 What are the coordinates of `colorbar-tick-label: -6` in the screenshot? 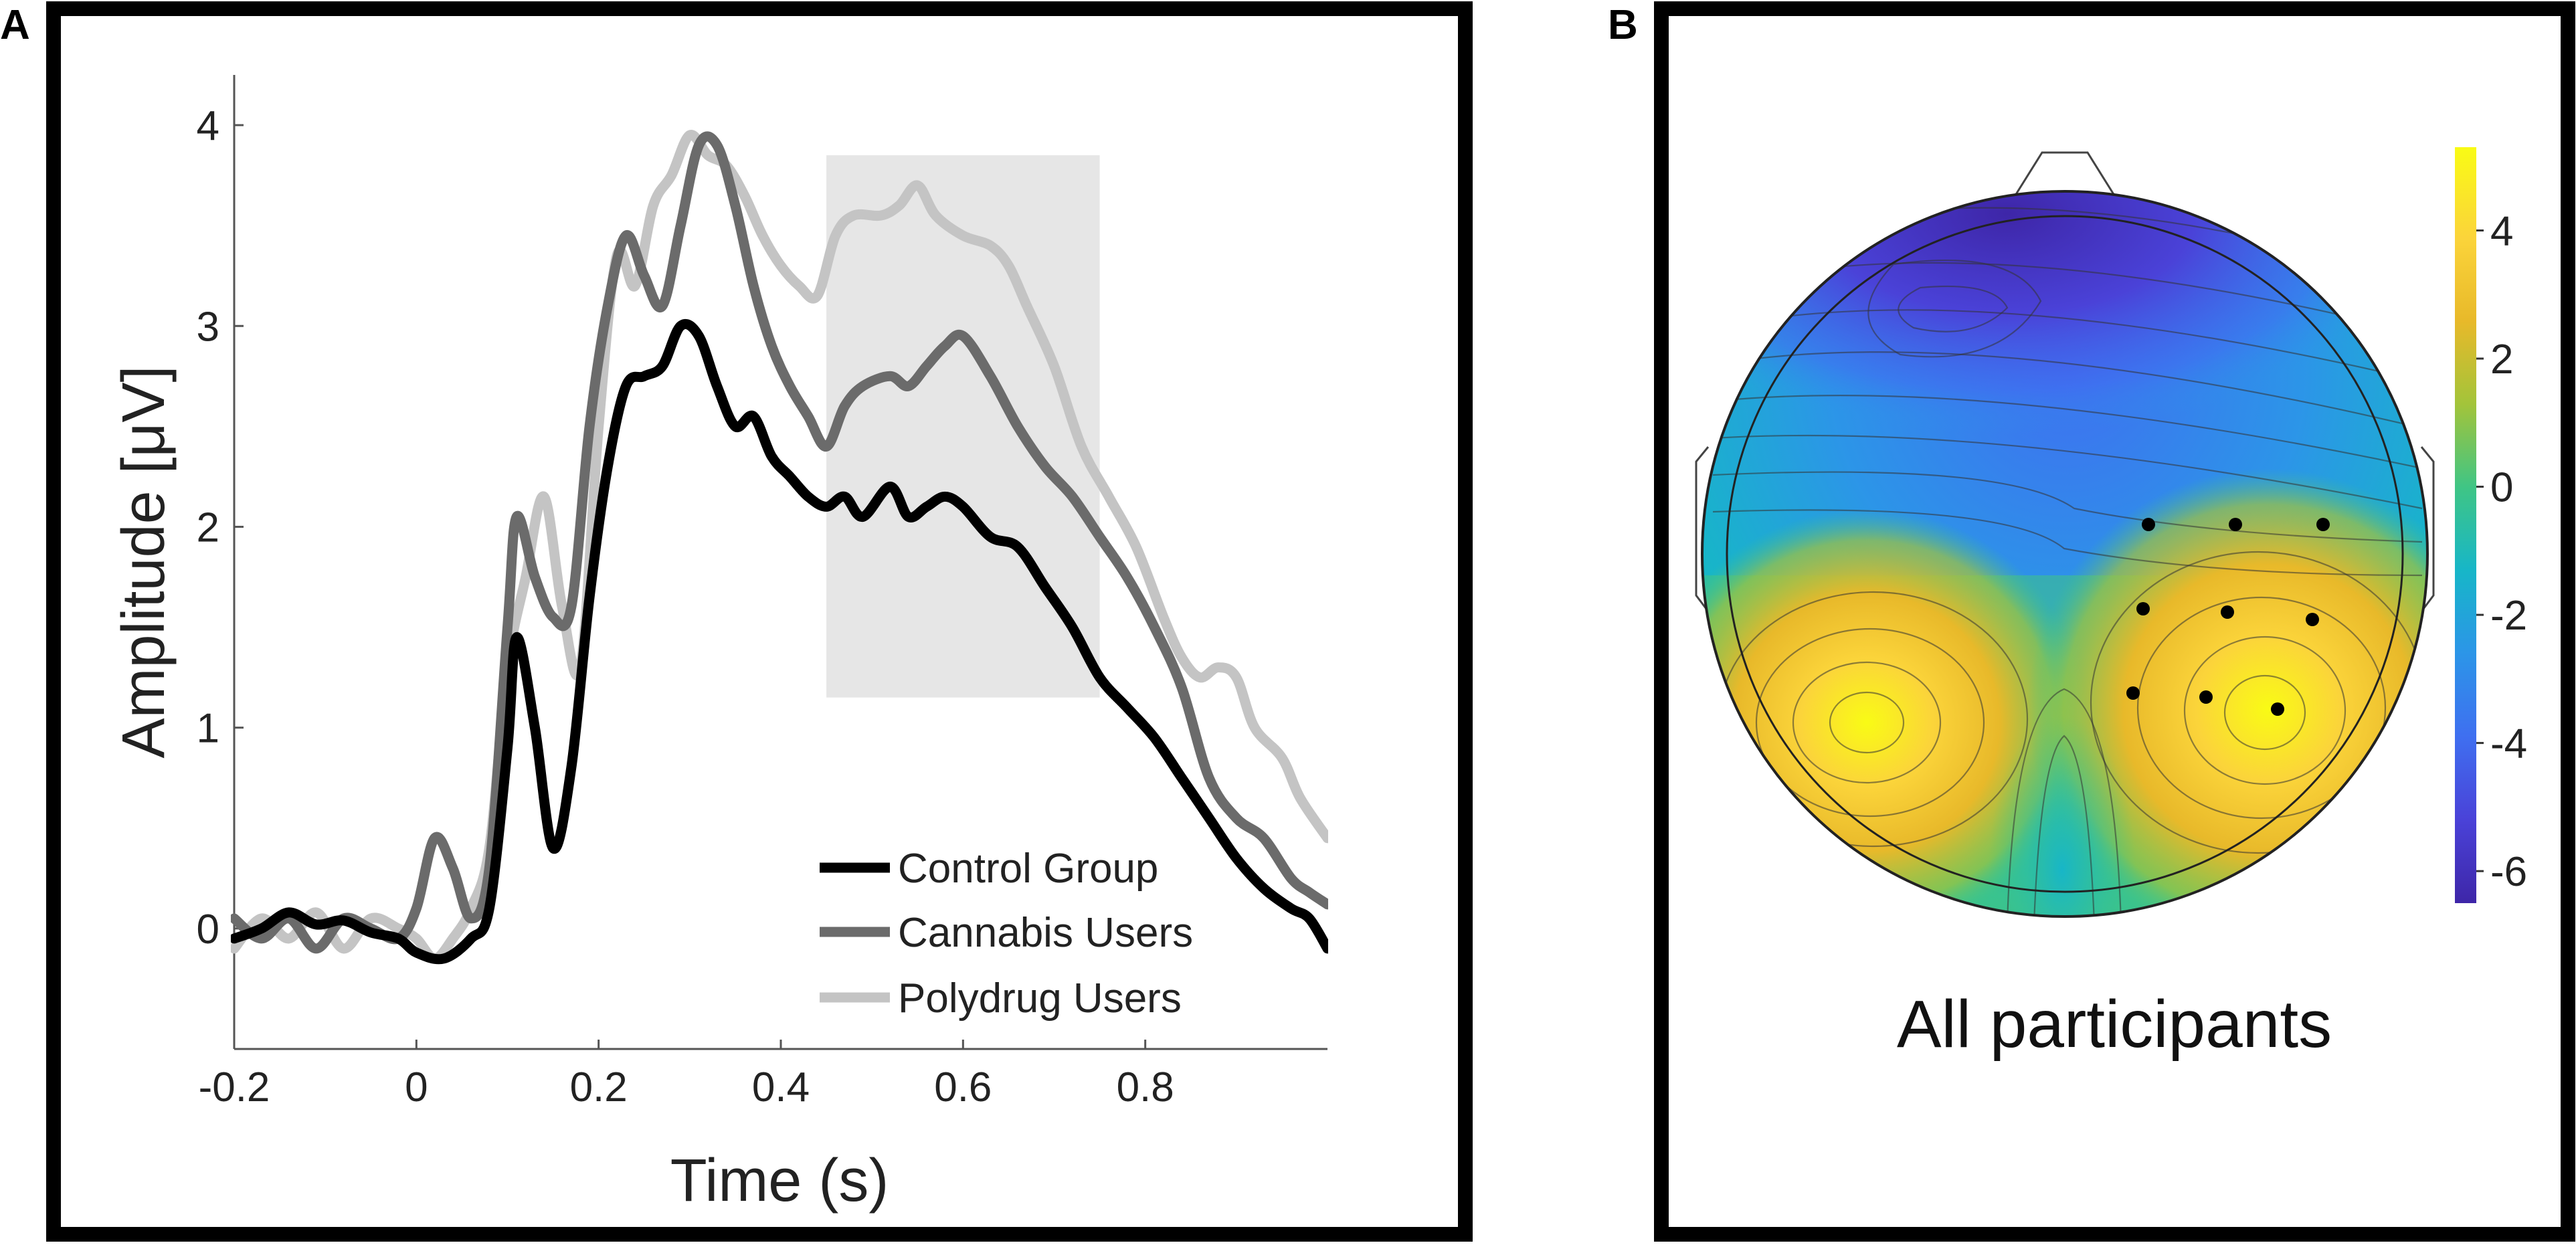 It's located at (2508, 872).